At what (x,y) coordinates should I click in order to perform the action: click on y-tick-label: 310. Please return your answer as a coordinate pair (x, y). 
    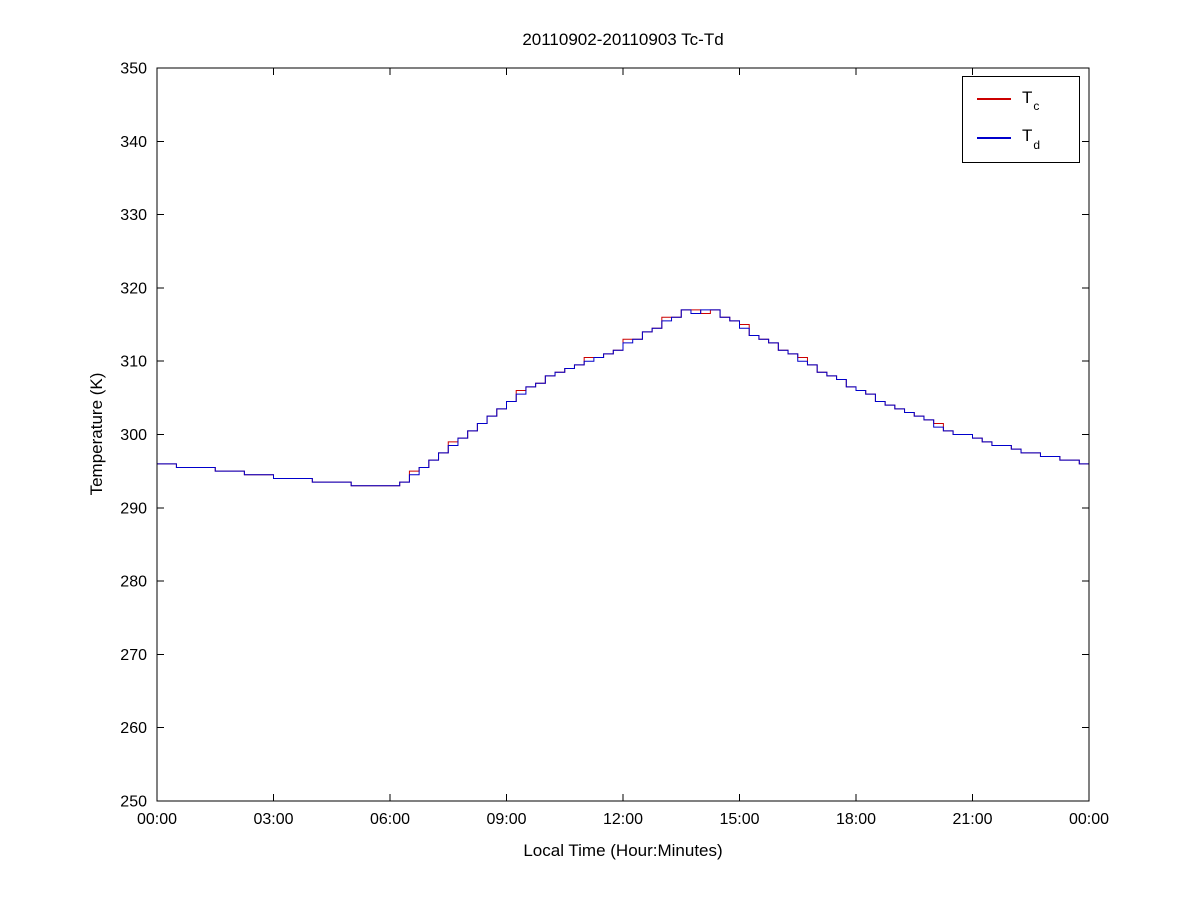
    Looking at the image, I should click on (133, 362).